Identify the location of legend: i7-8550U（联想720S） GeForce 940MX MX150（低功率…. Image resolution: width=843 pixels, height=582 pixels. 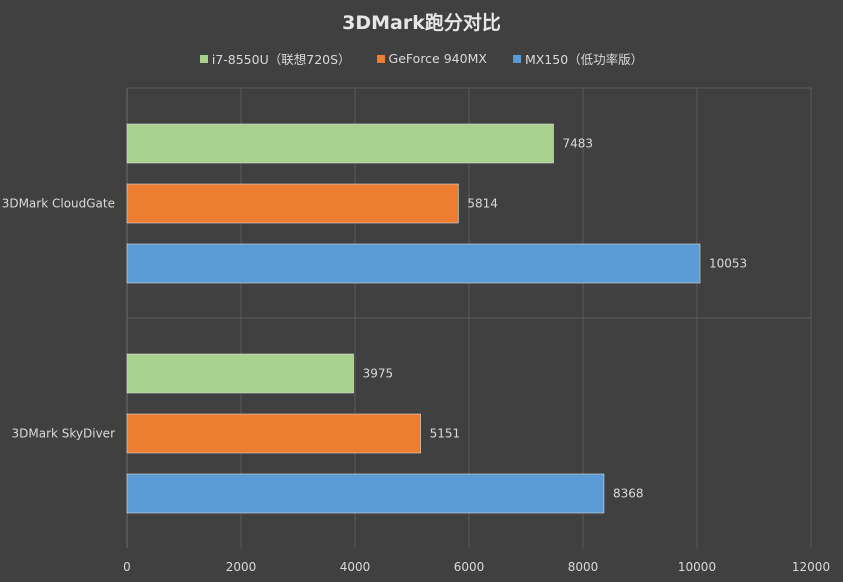
(421, 58).